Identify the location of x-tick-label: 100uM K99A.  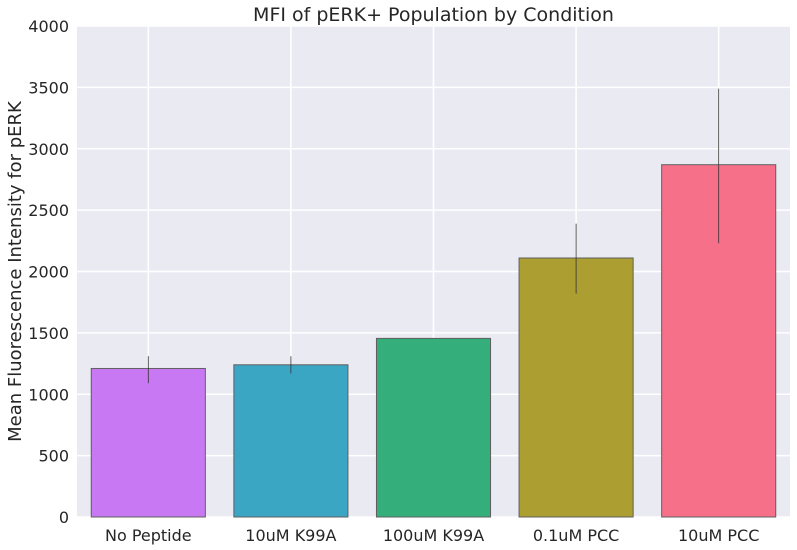
(433, 535).